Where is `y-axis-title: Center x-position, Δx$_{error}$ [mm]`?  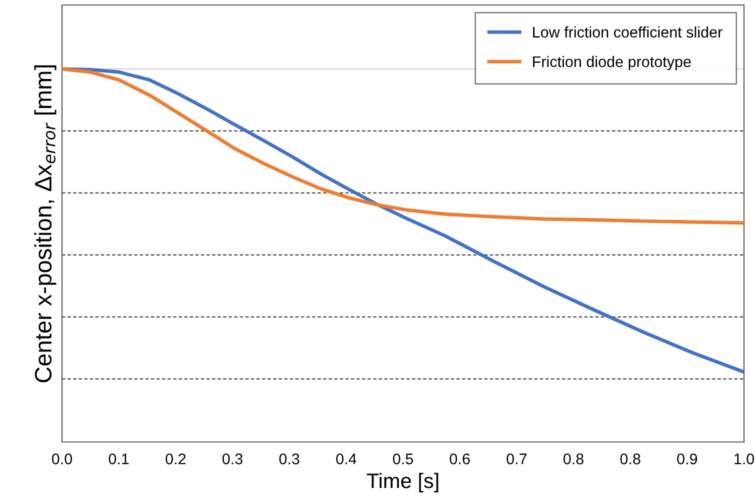
y-axis-title: Center x-position, Δx$_{error}$ [mm] is located at coordinates (45, 223).